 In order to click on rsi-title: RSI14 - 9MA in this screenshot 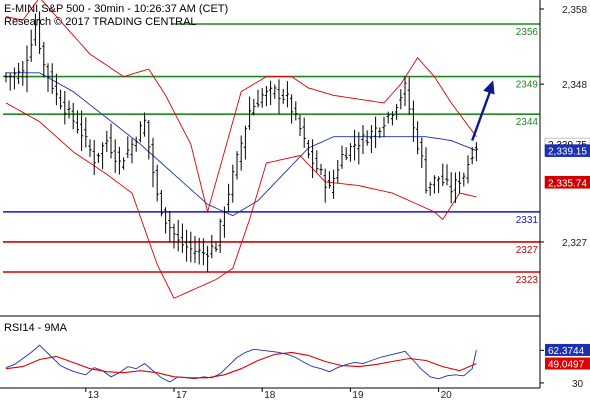, I will do `click(36, 328)`.